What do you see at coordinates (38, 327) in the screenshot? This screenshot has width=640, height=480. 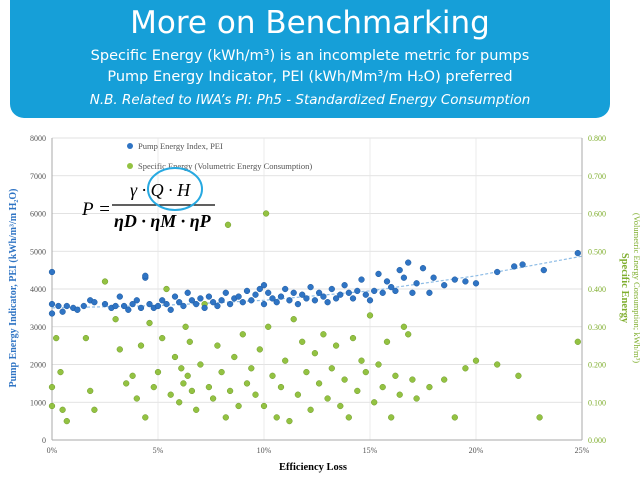 I see `y-tick-label-left: 3000` at bounding box center [38, 327].